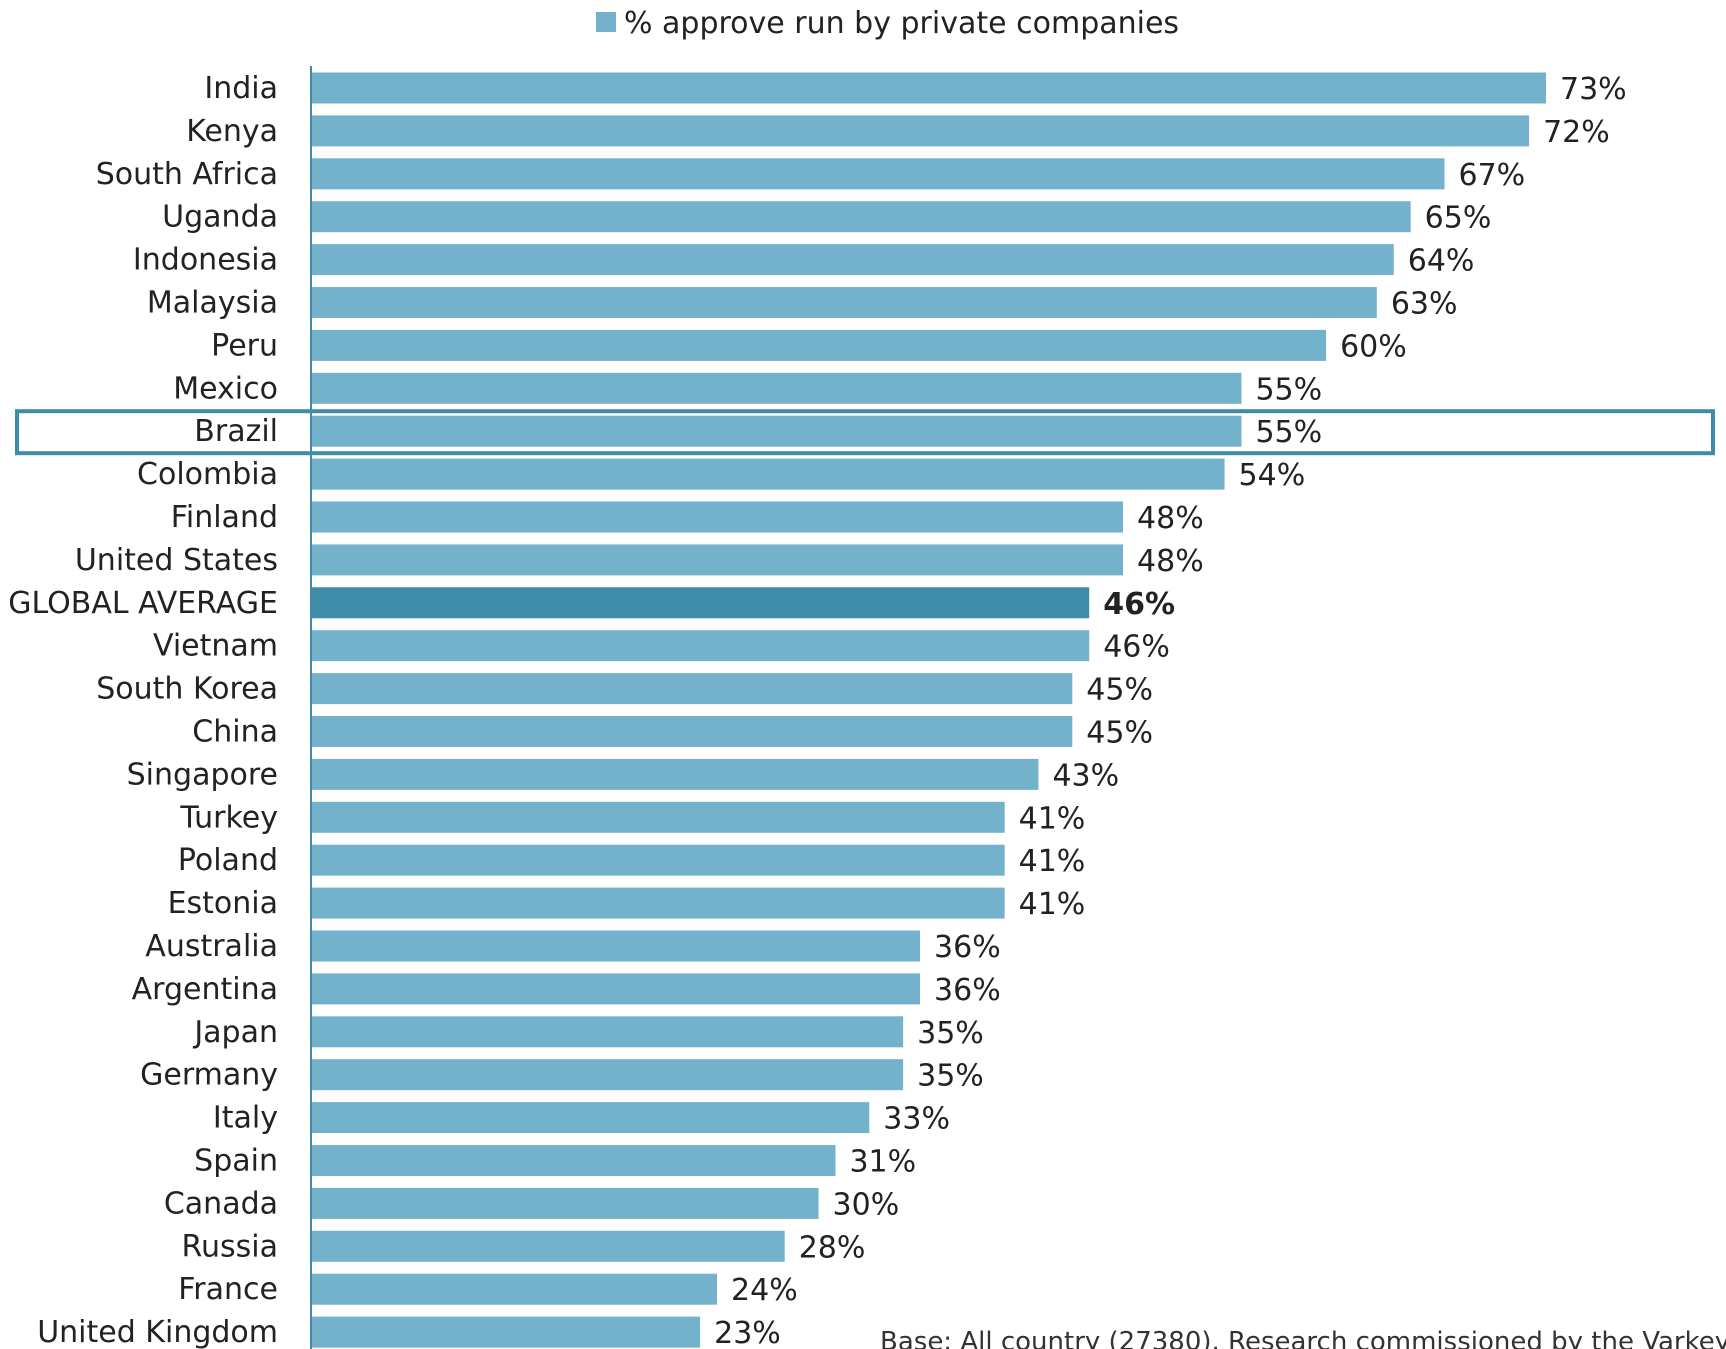 The height and width of the screenshot is (1349, 1726). Describe the element at coordinates (202, 774) in the screenshot. I see `category-label-singapore: Singapore` at that location.